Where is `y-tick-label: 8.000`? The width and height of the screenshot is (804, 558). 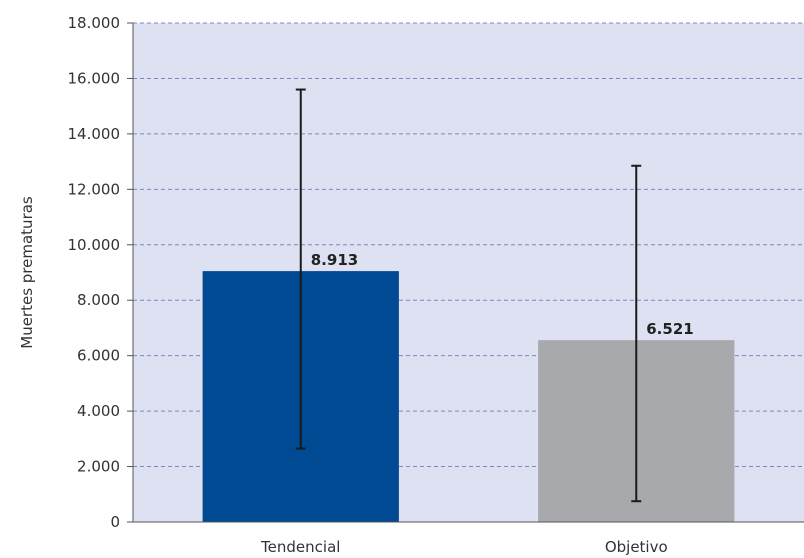 y-tick-label: 8.000 is located at coordinates (98, 300).